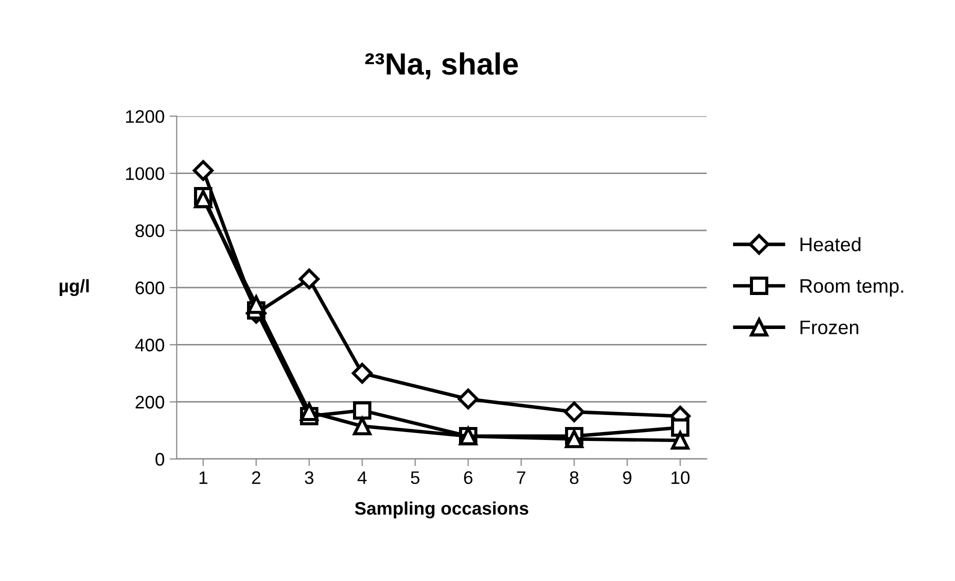  I want to click on x-tick-label: 10, so click(681, 477).